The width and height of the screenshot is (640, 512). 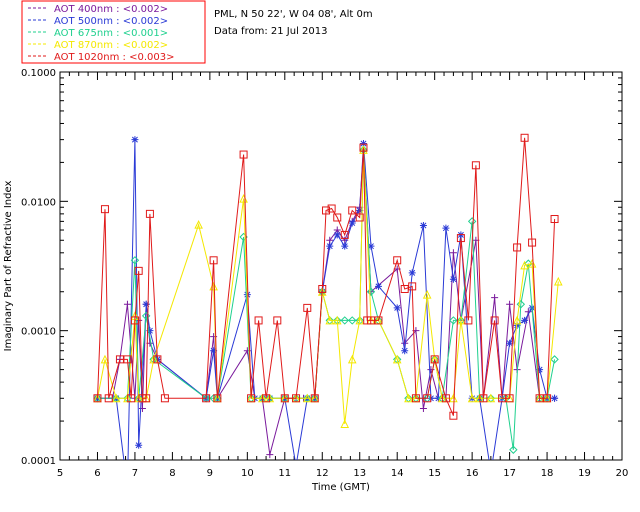 What do you see at coordinates (172, 473) in the screenshot?
I see `x-tick-label: 8` at bounding box center [172, 473].